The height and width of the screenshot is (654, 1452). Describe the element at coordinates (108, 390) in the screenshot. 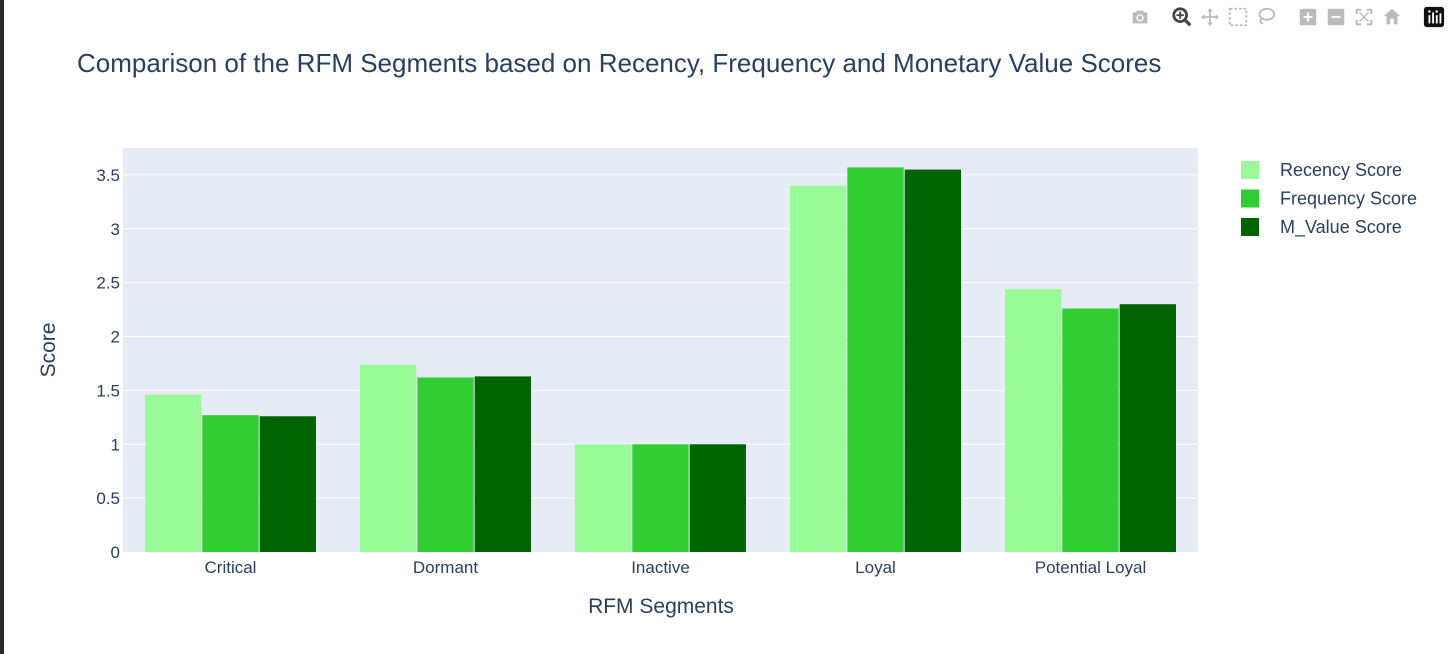

I see `y-tick-label: 1.5` at that location.